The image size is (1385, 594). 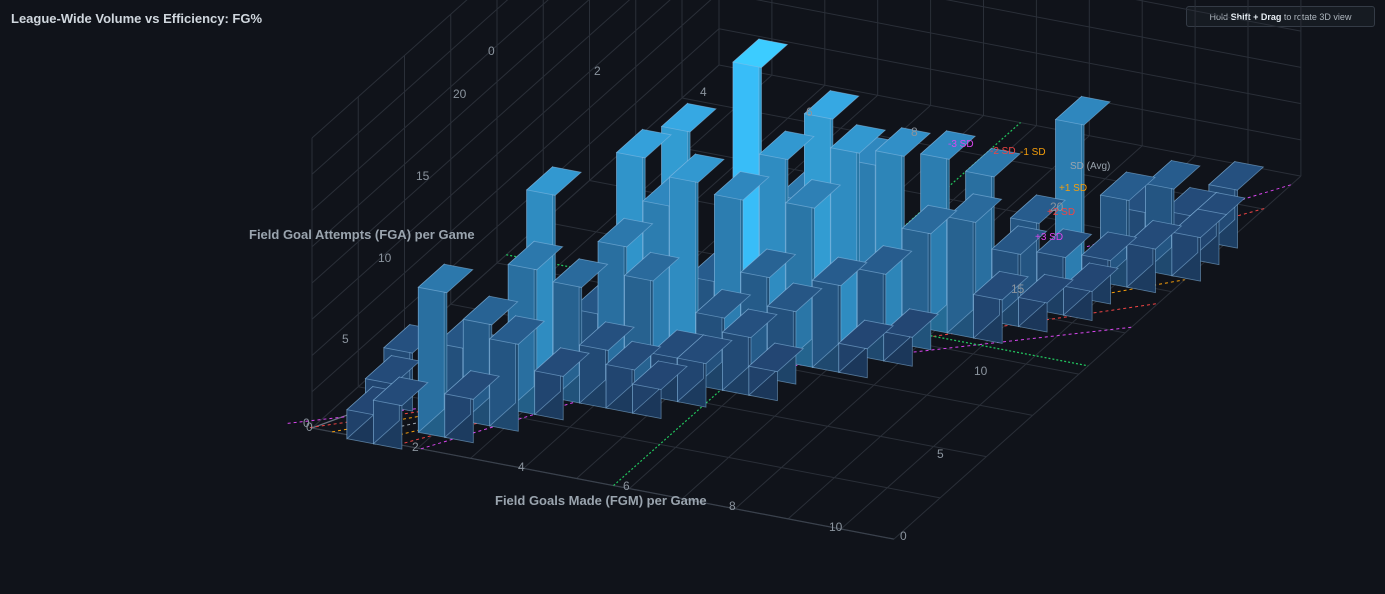 I want to click on rotate-hint: Hold Shift + Drag to rotate 3D view, so click(x=1280, y=16).